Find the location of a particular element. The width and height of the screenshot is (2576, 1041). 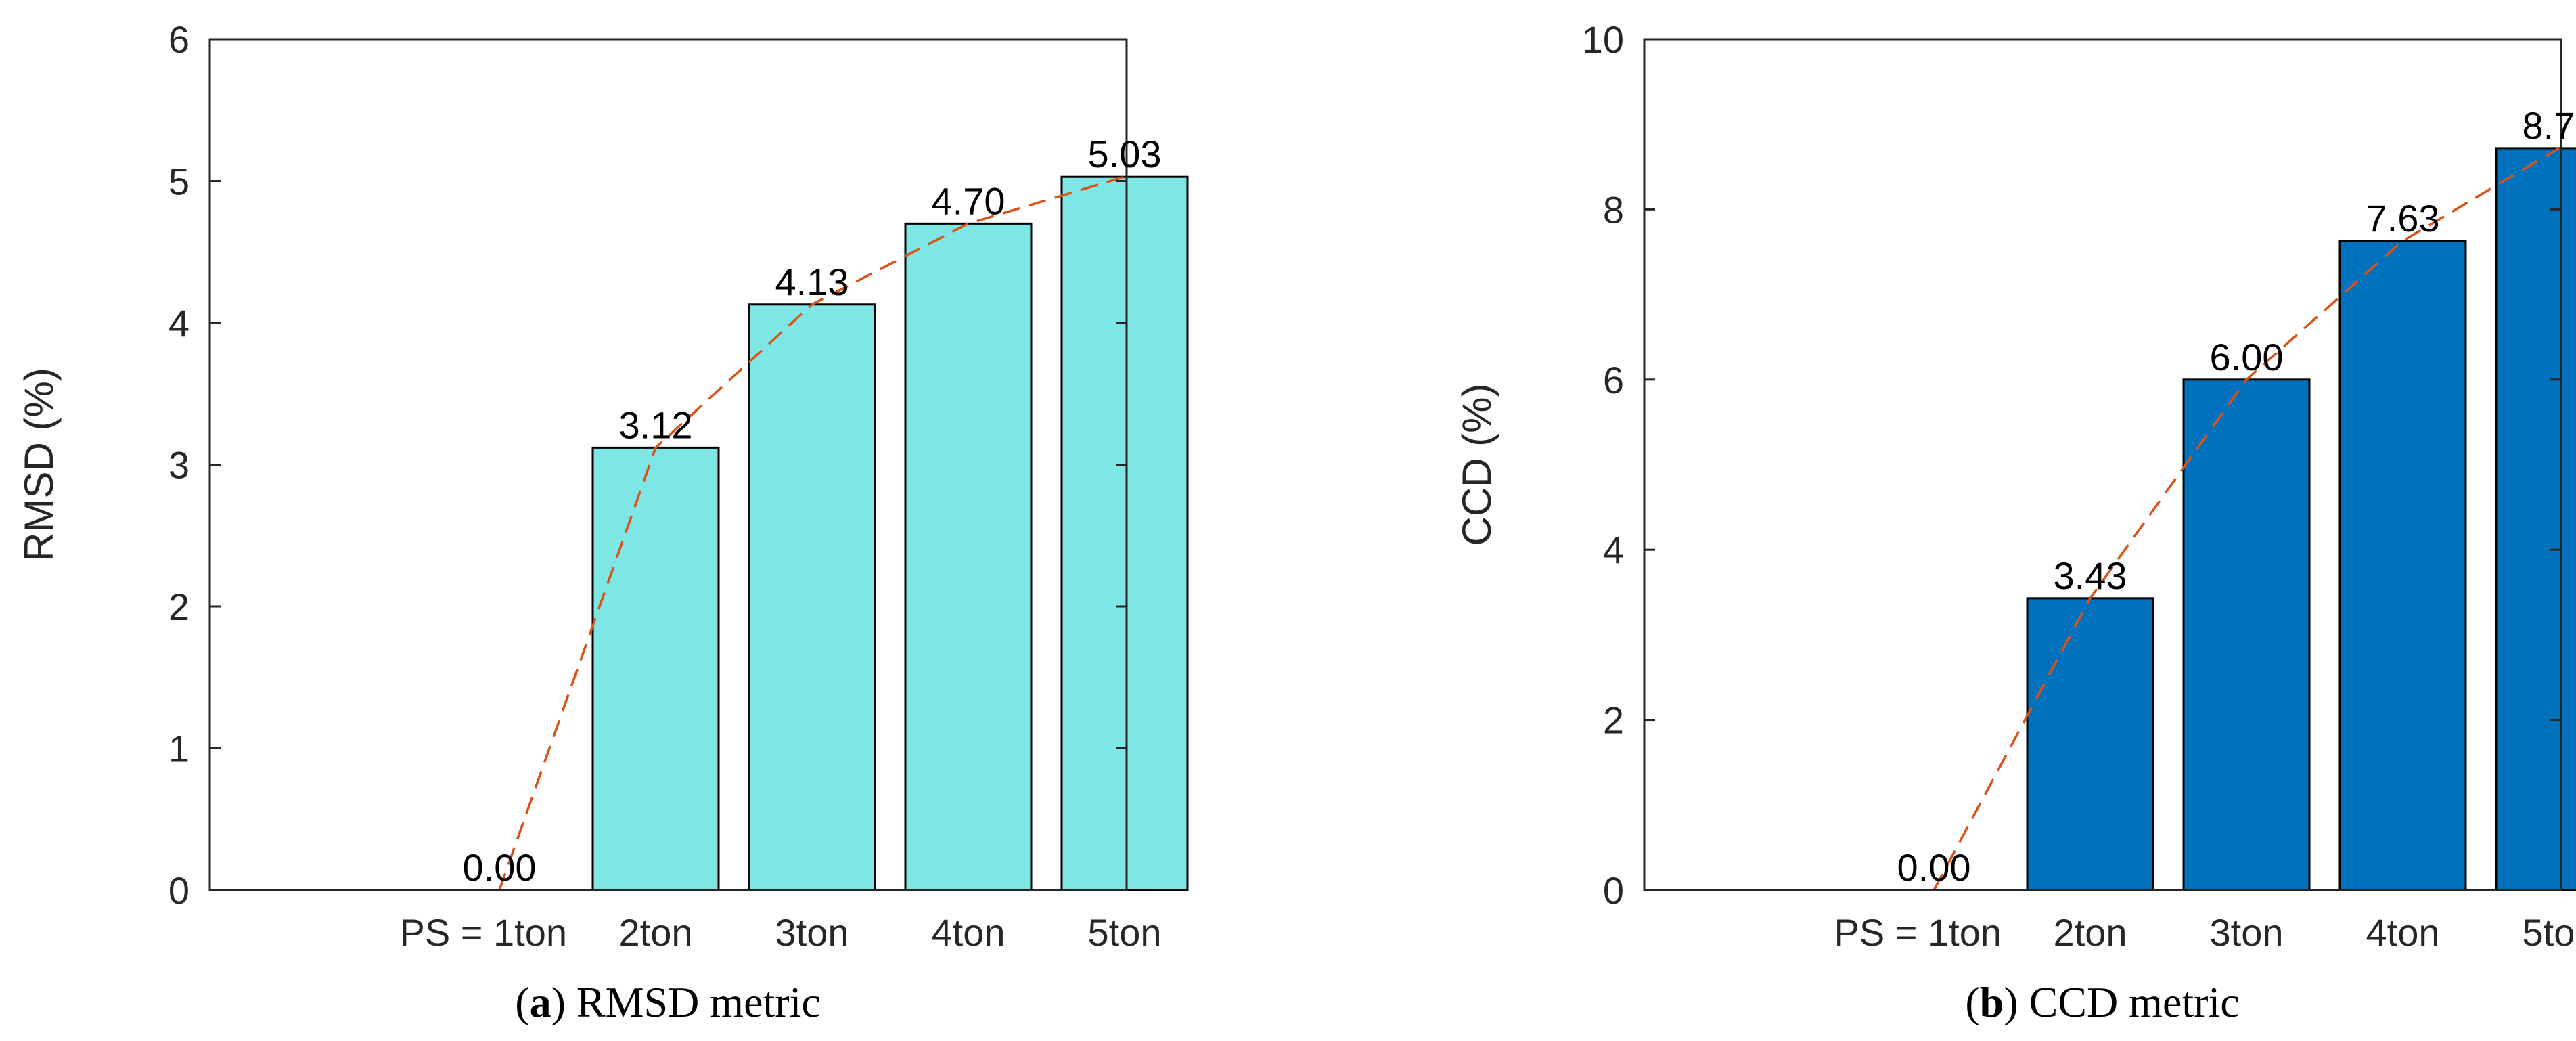

y-tick-label: 3 is located at coordinates (178, 465).